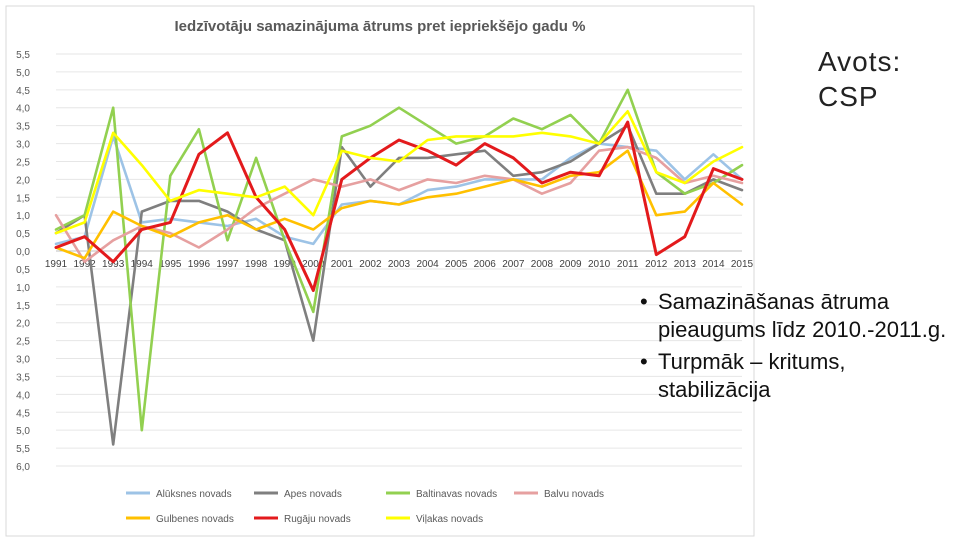 The image size is (960, 540). Describe the element at coordinates (56, 264) in the screenshot. I see `x-tick-label: 1991` at that location.